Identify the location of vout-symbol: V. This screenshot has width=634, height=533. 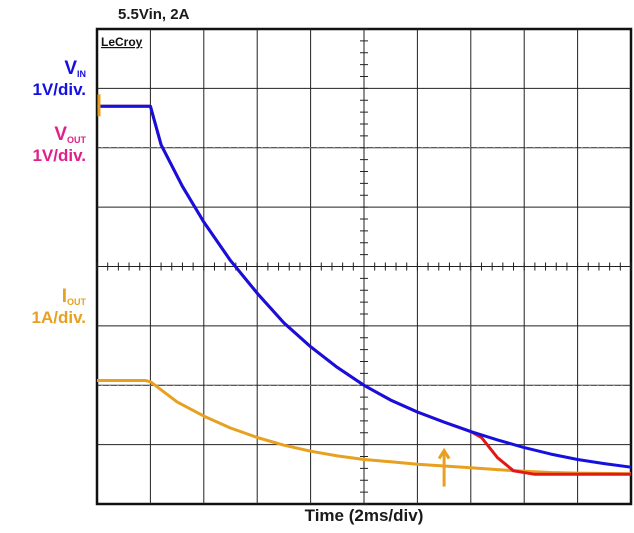
(60, 134).